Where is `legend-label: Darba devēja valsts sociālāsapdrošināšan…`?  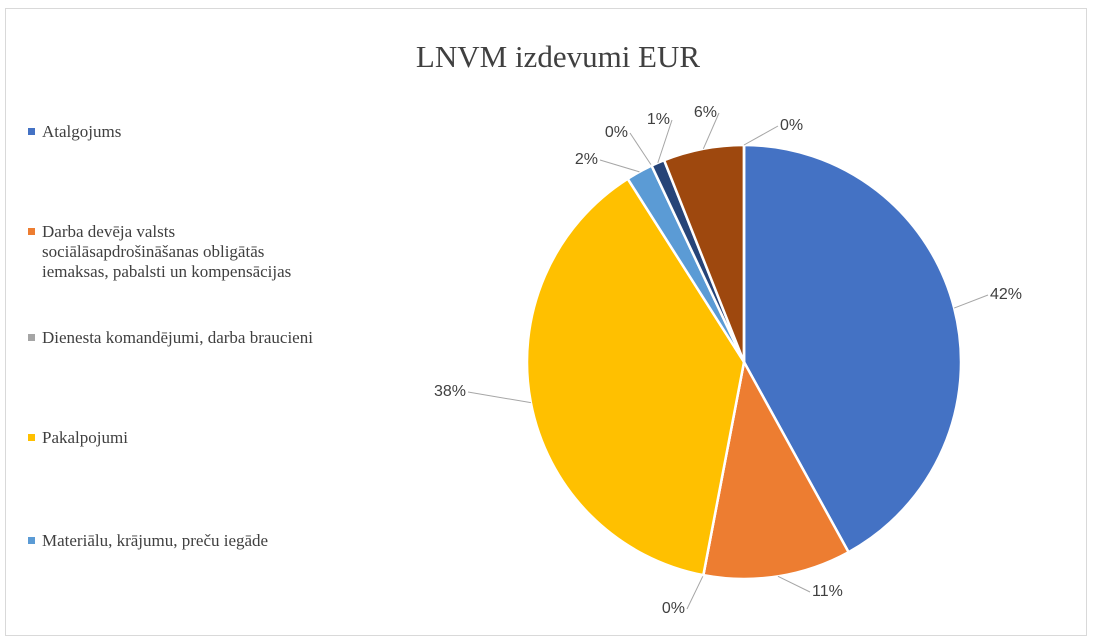 legend-label: Darba devēja valsts sociālāsapdrošināšan… is located at coordinates (167, 251).